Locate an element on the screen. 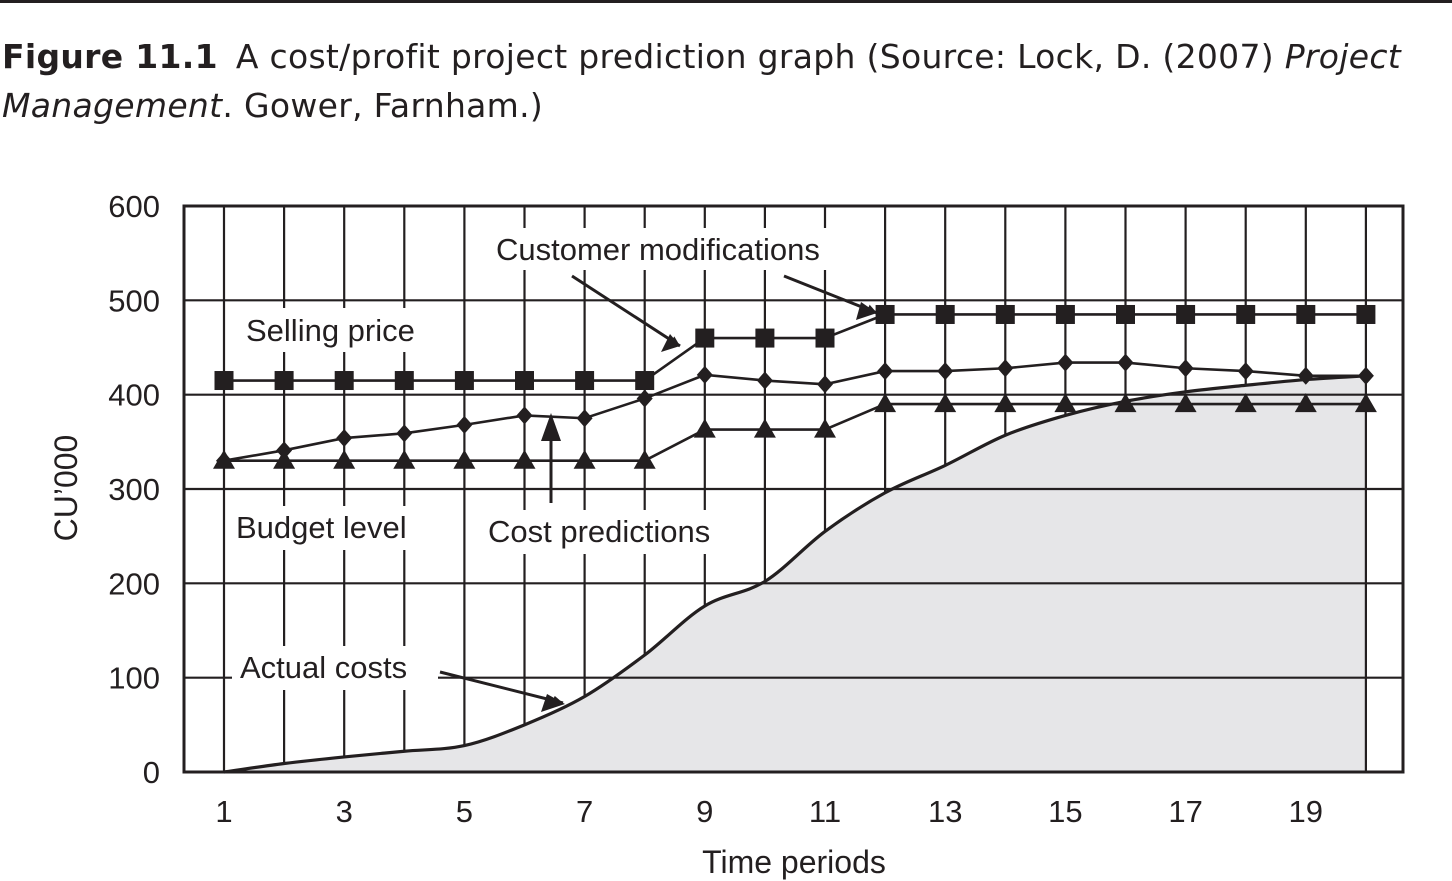  x-tick-label: 7 is located at coordinates (584, 811).